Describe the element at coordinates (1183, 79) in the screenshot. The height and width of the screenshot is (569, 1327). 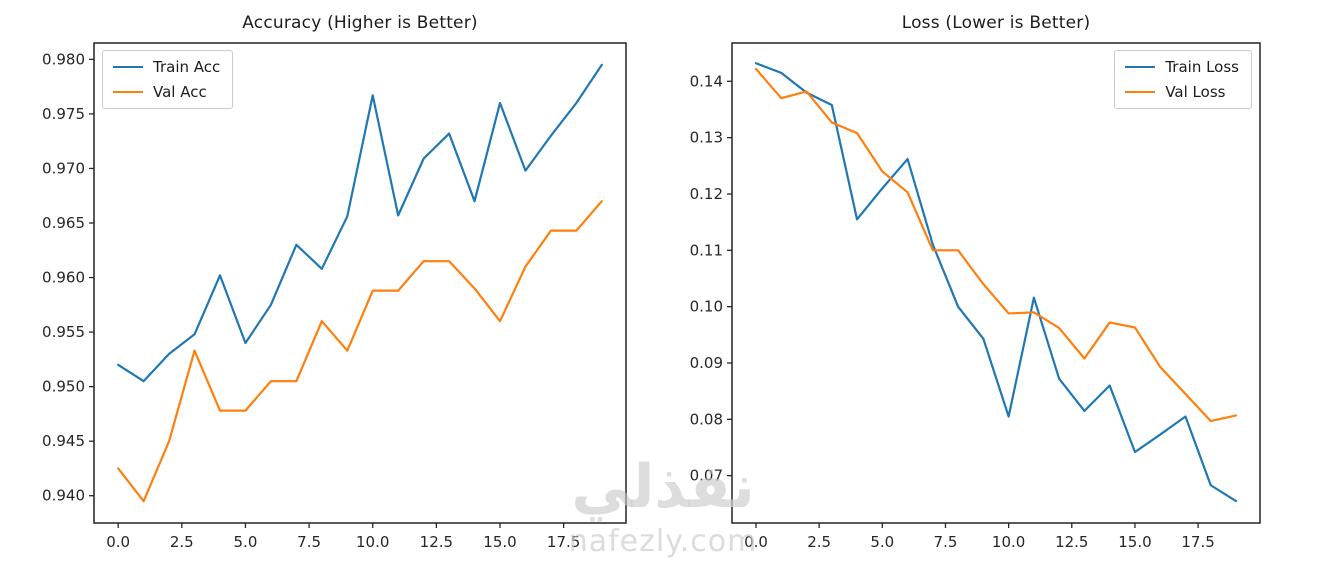
I see `loss-legend: Train Loss Val Loss` at that location.